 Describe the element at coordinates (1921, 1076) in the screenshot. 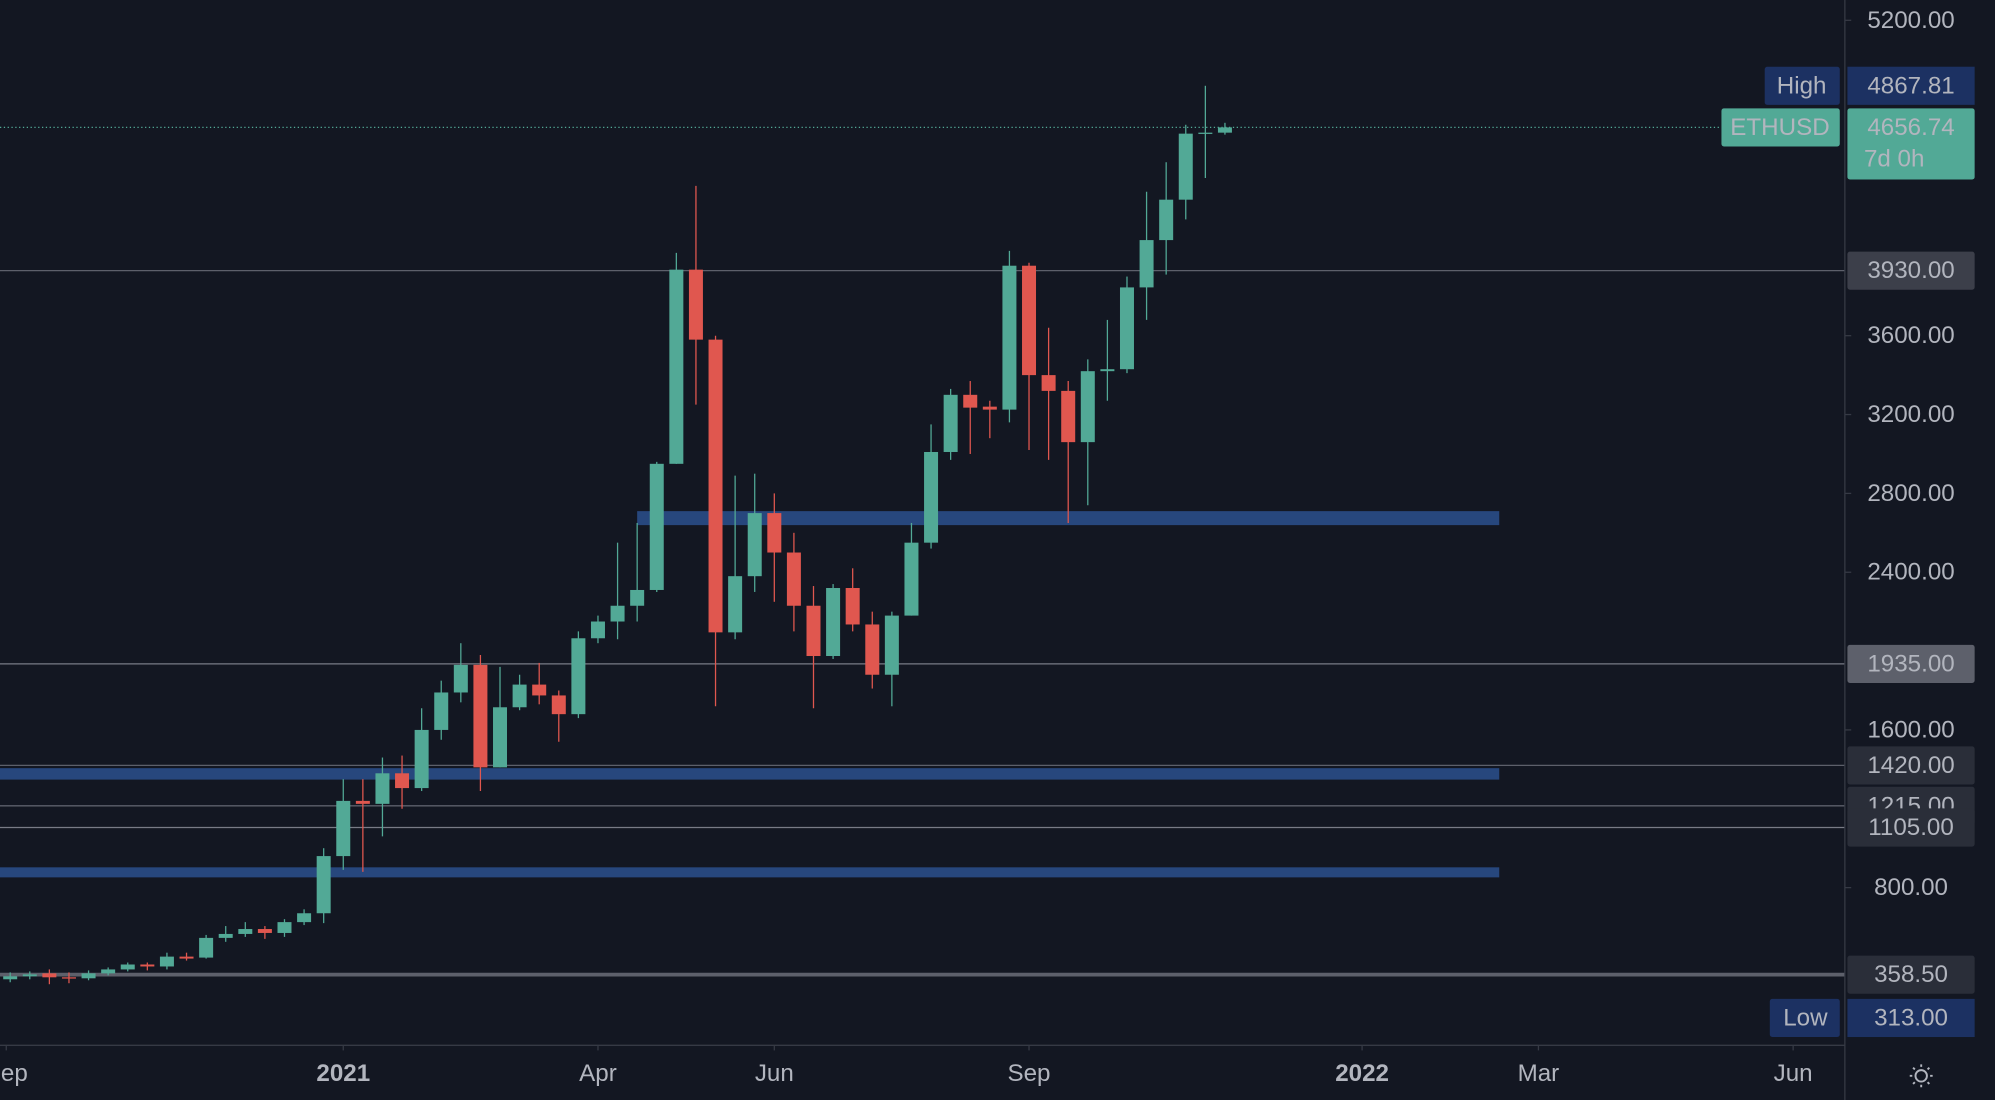

I see `settings-icon` at that location.